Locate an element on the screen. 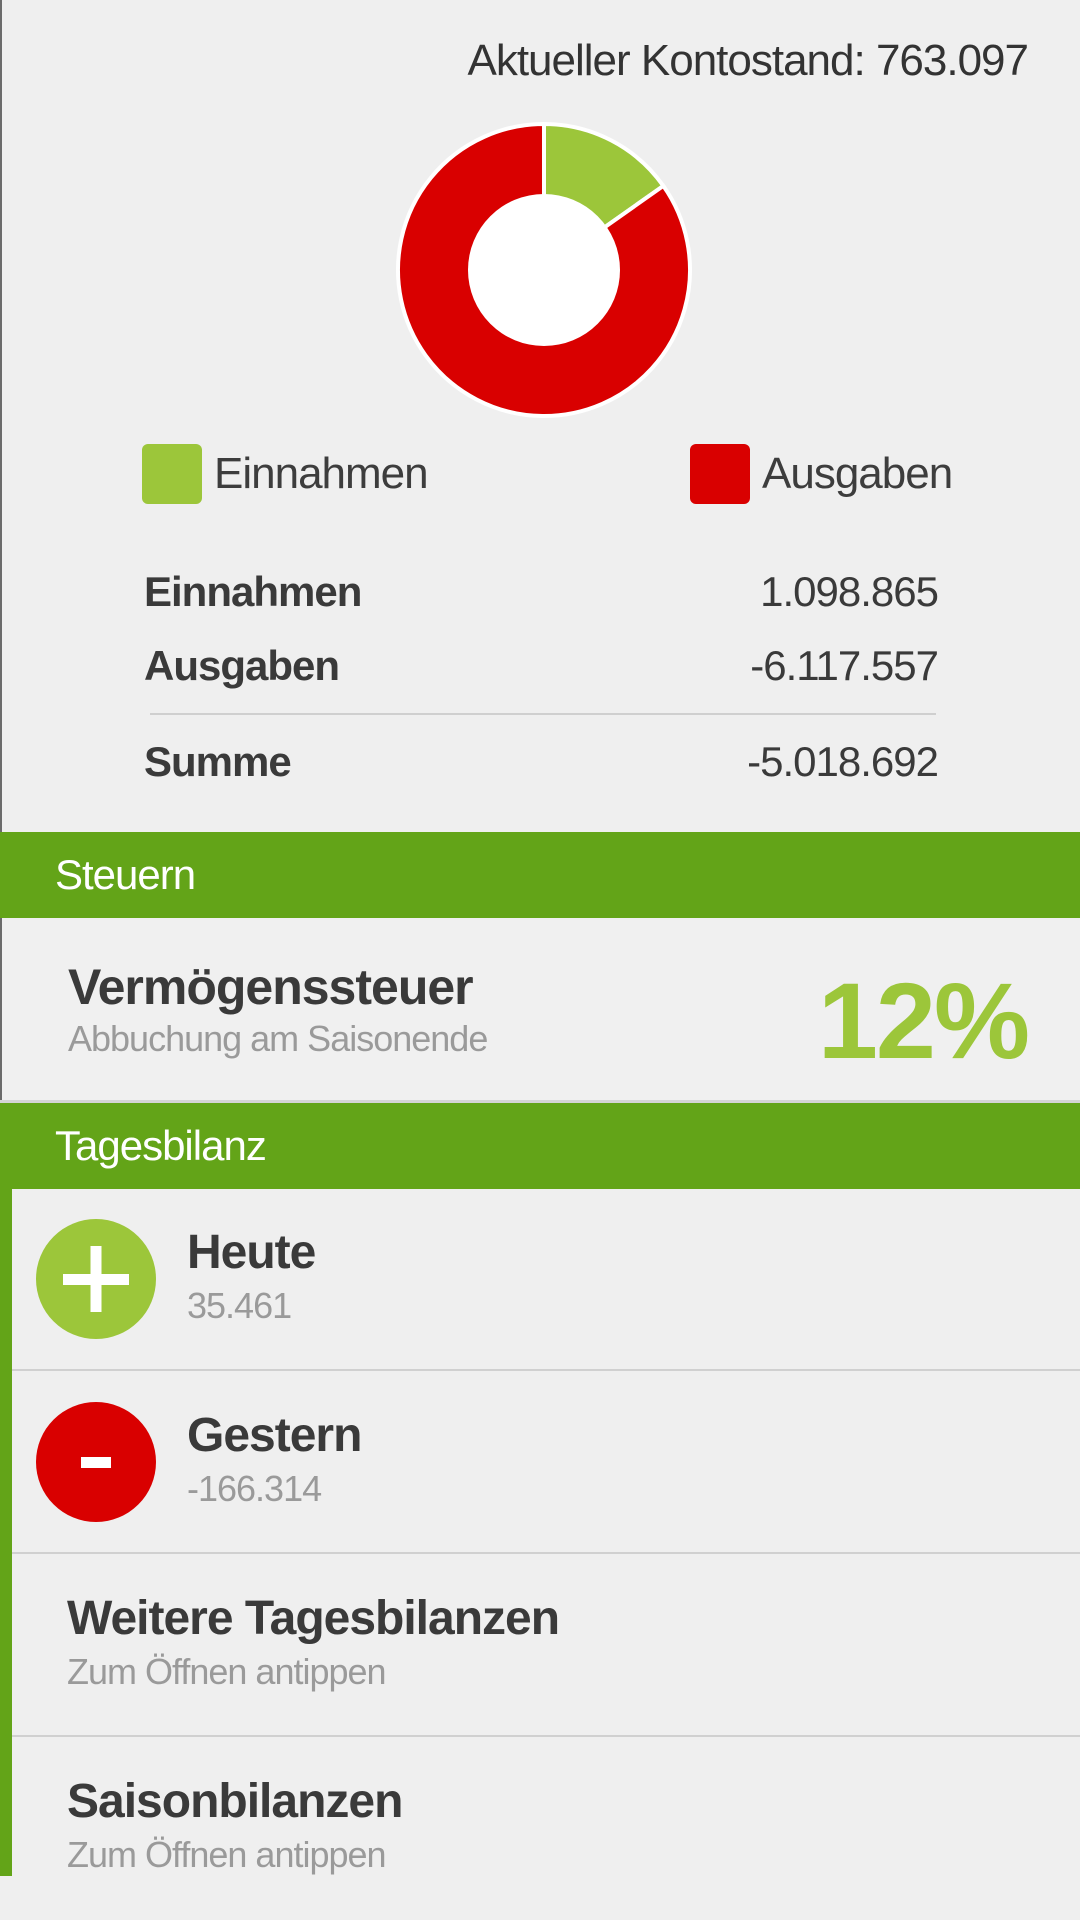  season-balances-title: Saisonbilanzen is located at coordinates (235, 1801).